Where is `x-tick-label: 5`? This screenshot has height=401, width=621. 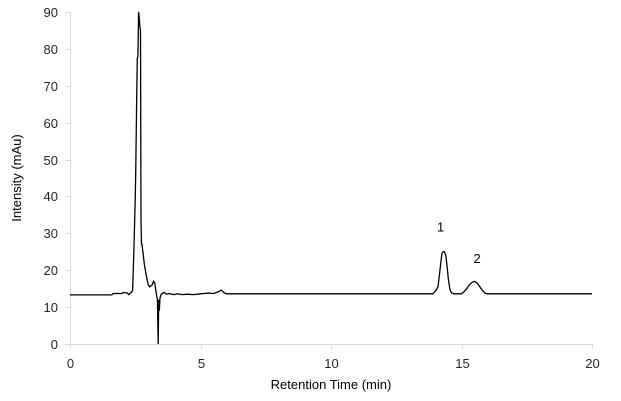
x-tick-label: 5 is located at coordinates (201, 363).